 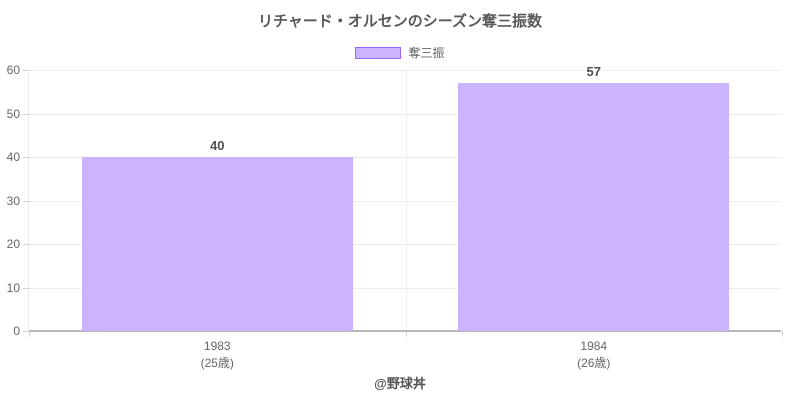 I want to click on legend: 奪三振, so click(x=400, y=52).